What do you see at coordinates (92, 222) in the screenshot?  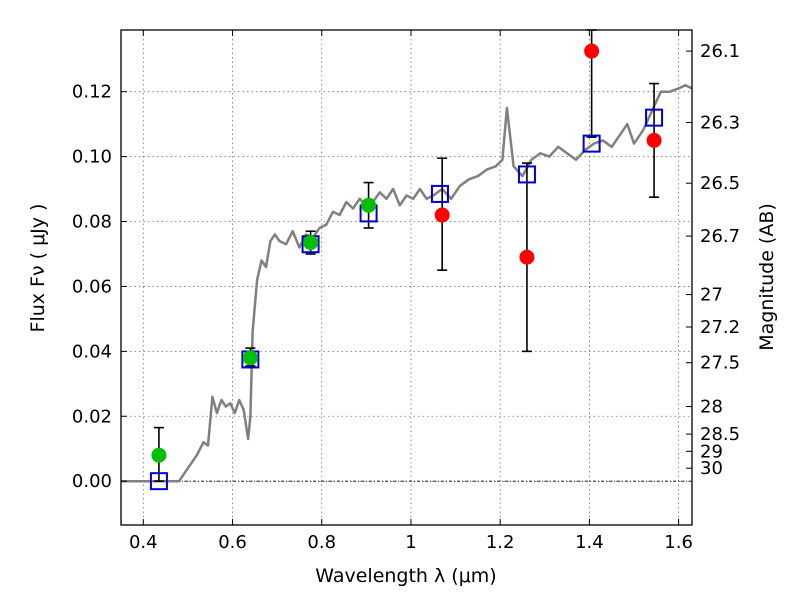 I see `y-tick-label: 0.08` at bounding box center [92, 222].